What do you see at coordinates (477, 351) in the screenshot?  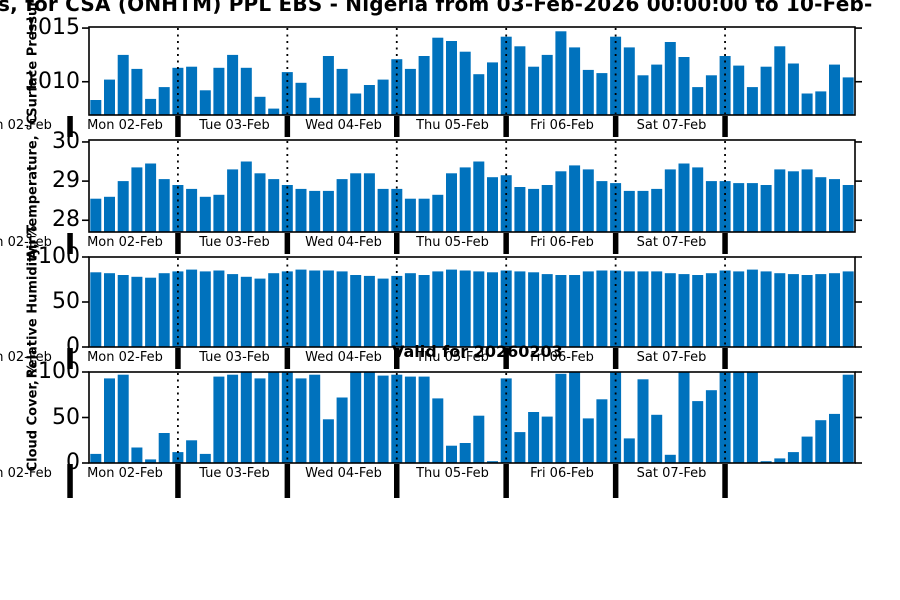 I see `valid-for-annotation: Valid for 20260203` at bounding box center [477, 351].